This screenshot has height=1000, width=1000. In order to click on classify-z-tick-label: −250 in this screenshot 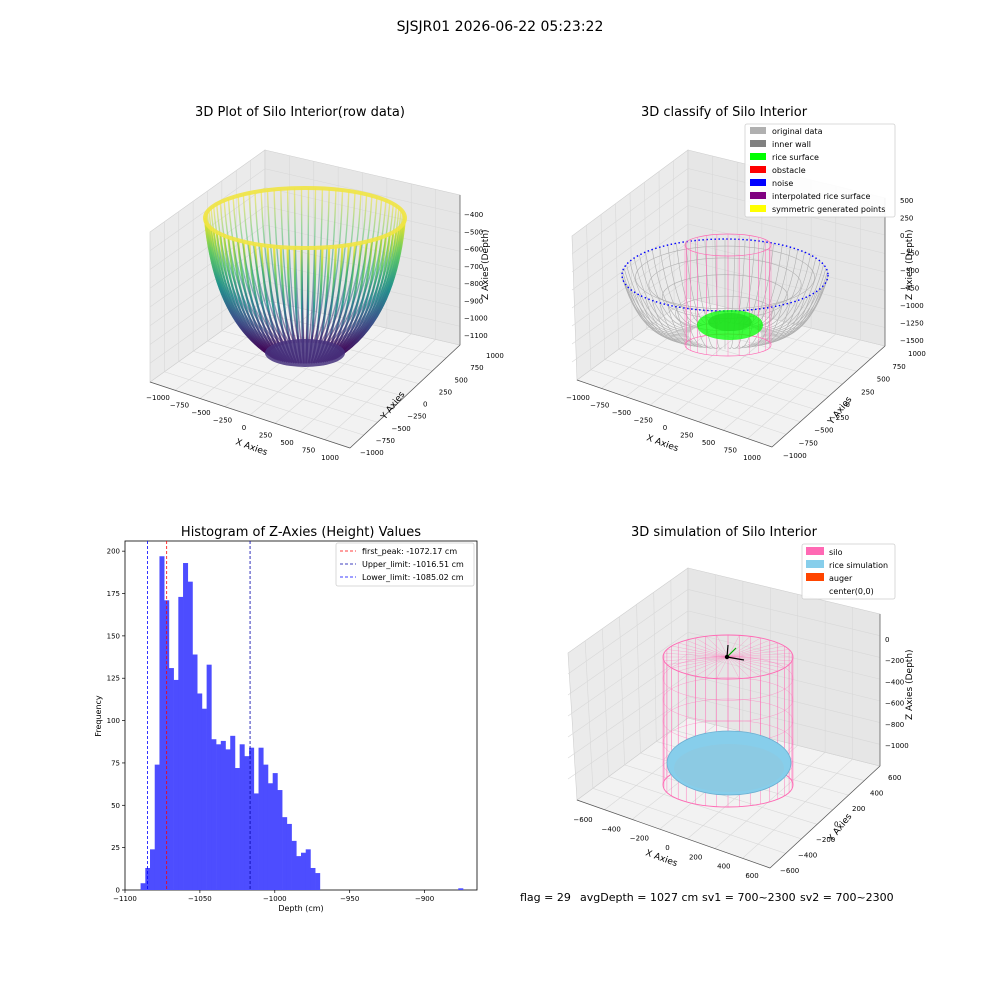, I will do `click(909, 254)`.